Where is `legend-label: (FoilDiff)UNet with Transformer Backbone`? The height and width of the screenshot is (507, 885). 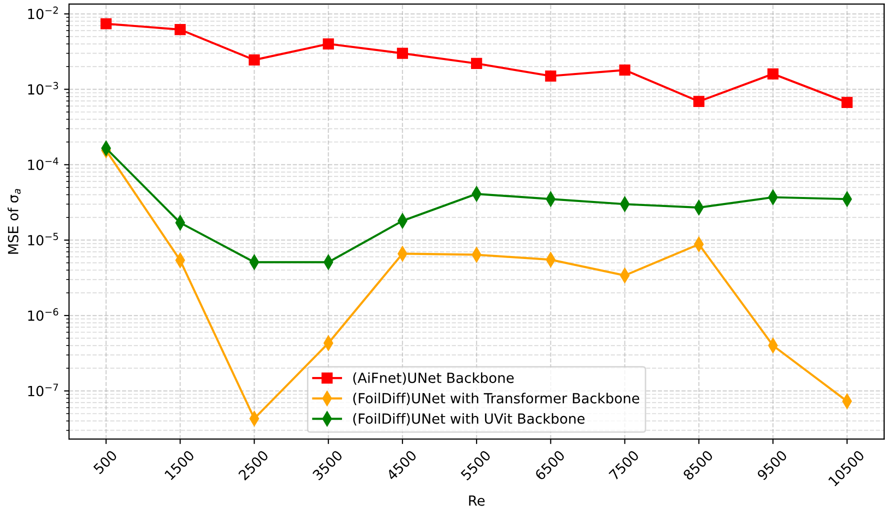 legend-label: (FoilDiff)UNet with Transformer Backbone is located at coordinates (496, 399).